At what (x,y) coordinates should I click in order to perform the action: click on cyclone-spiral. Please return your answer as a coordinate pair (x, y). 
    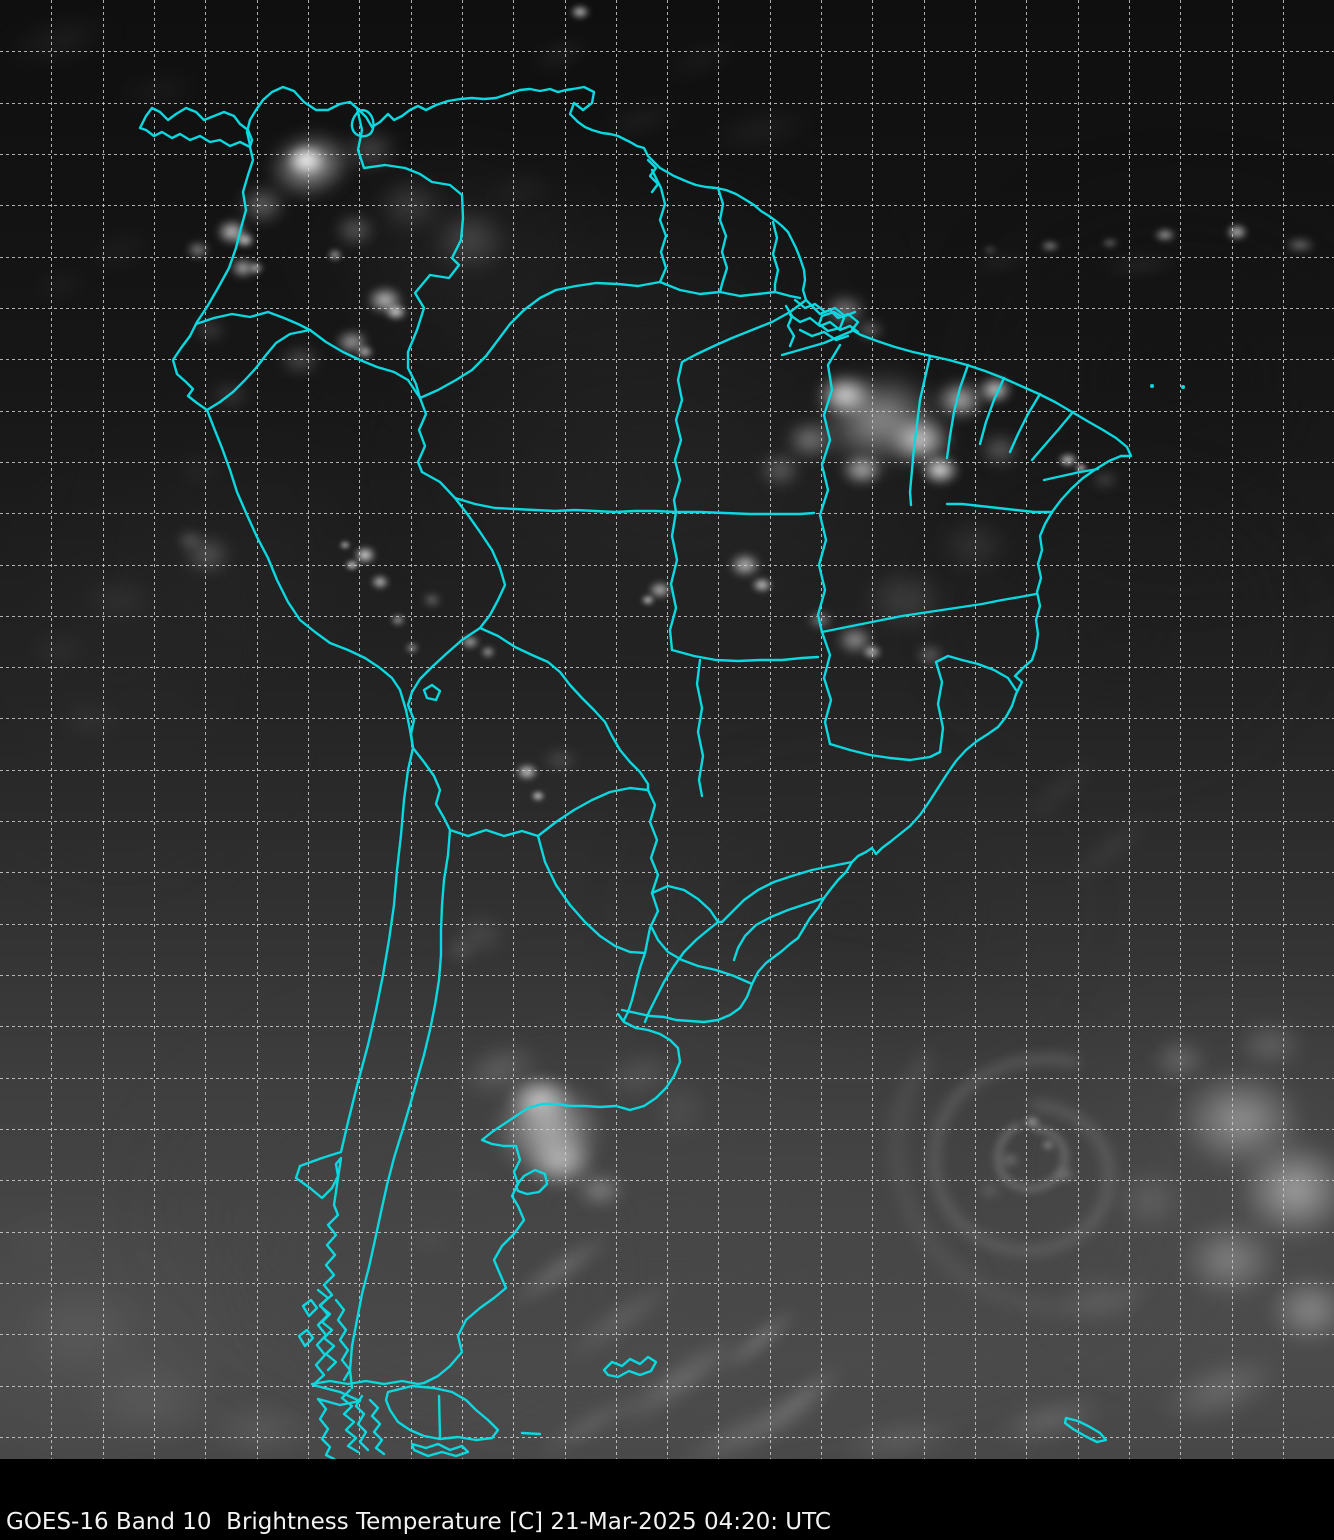
    Looking at the image, I should click on (1018, 1184).